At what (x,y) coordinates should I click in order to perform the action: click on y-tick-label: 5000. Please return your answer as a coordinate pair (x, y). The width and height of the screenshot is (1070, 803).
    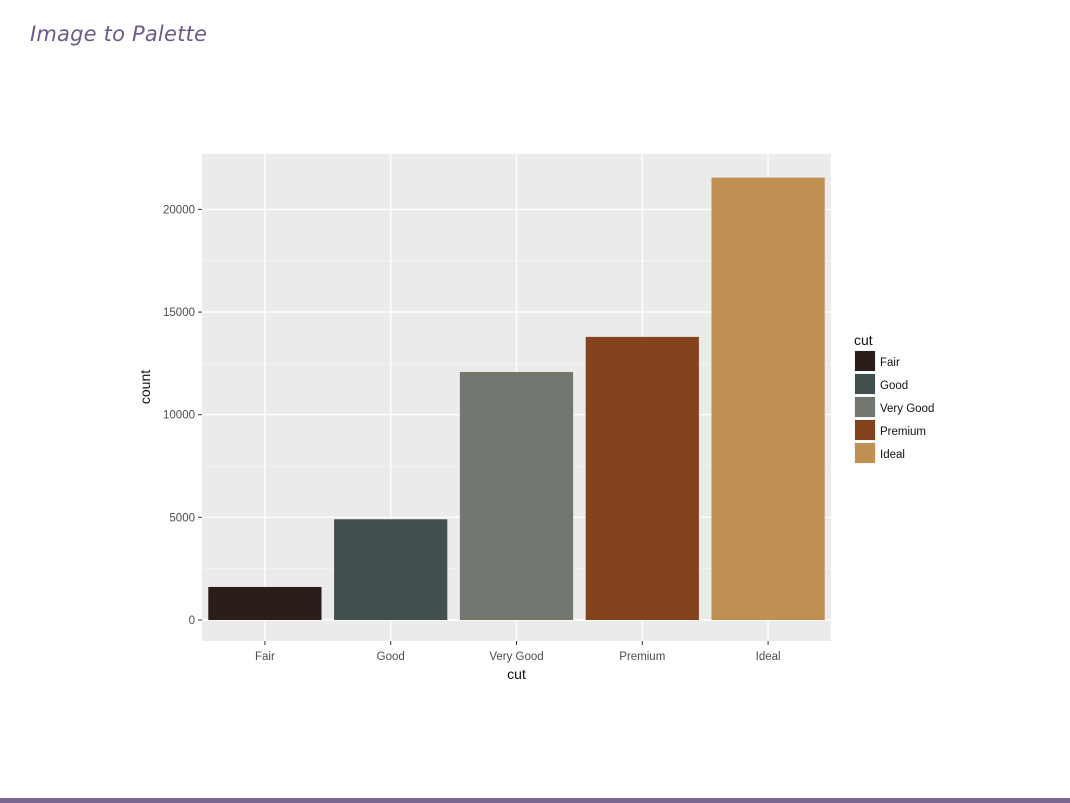
    Looking at the image, I should click on (182, 518).